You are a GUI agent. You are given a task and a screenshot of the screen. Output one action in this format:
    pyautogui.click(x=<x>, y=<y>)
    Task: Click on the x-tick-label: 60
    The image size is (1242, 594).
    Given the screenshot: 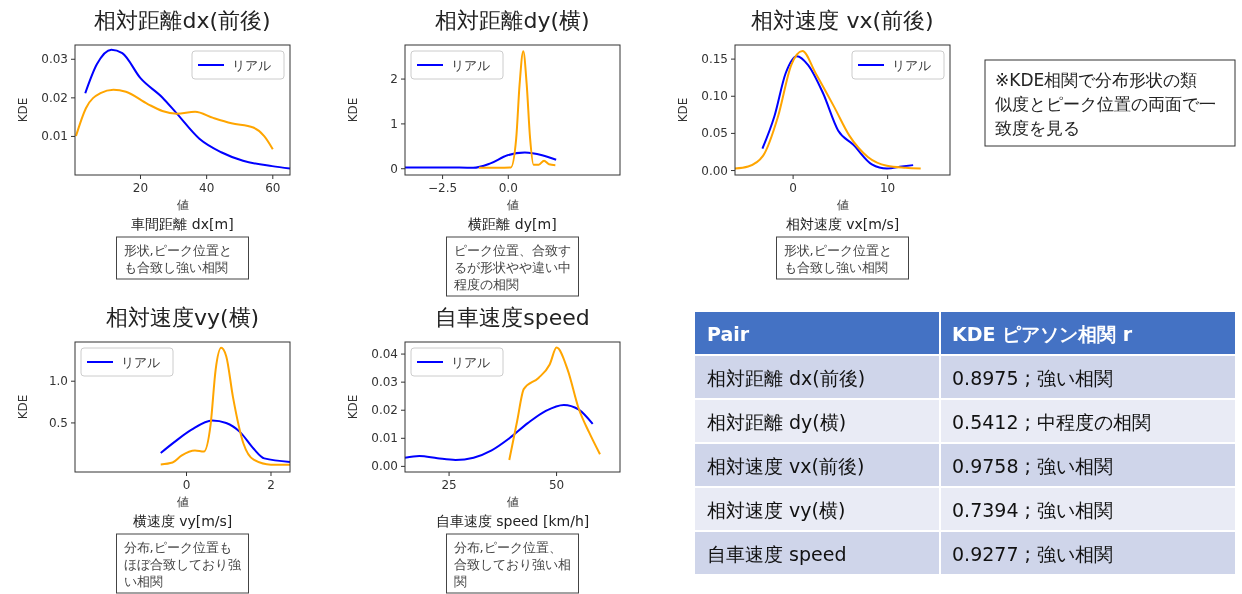 What is the action you would take?
    pyautogui.click(x=273, y=188)
    